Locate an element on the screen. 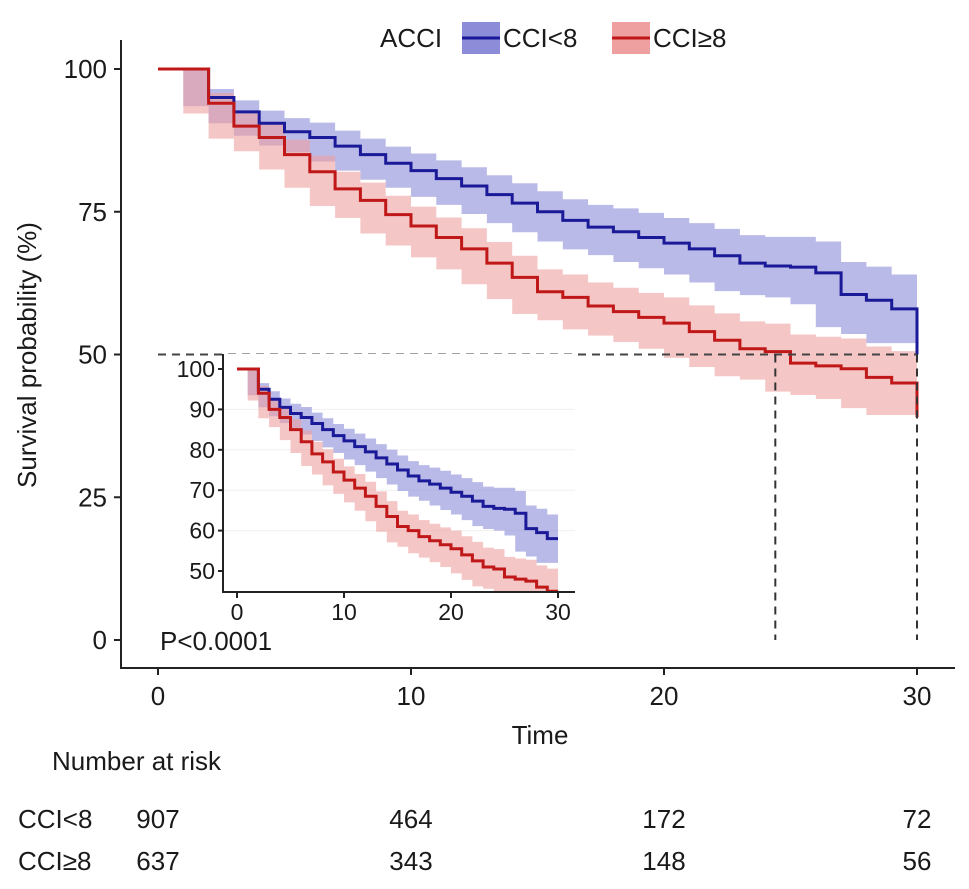 The image size is (969, 889). y-tick-label: 75 is located at coordinates (92, 212).